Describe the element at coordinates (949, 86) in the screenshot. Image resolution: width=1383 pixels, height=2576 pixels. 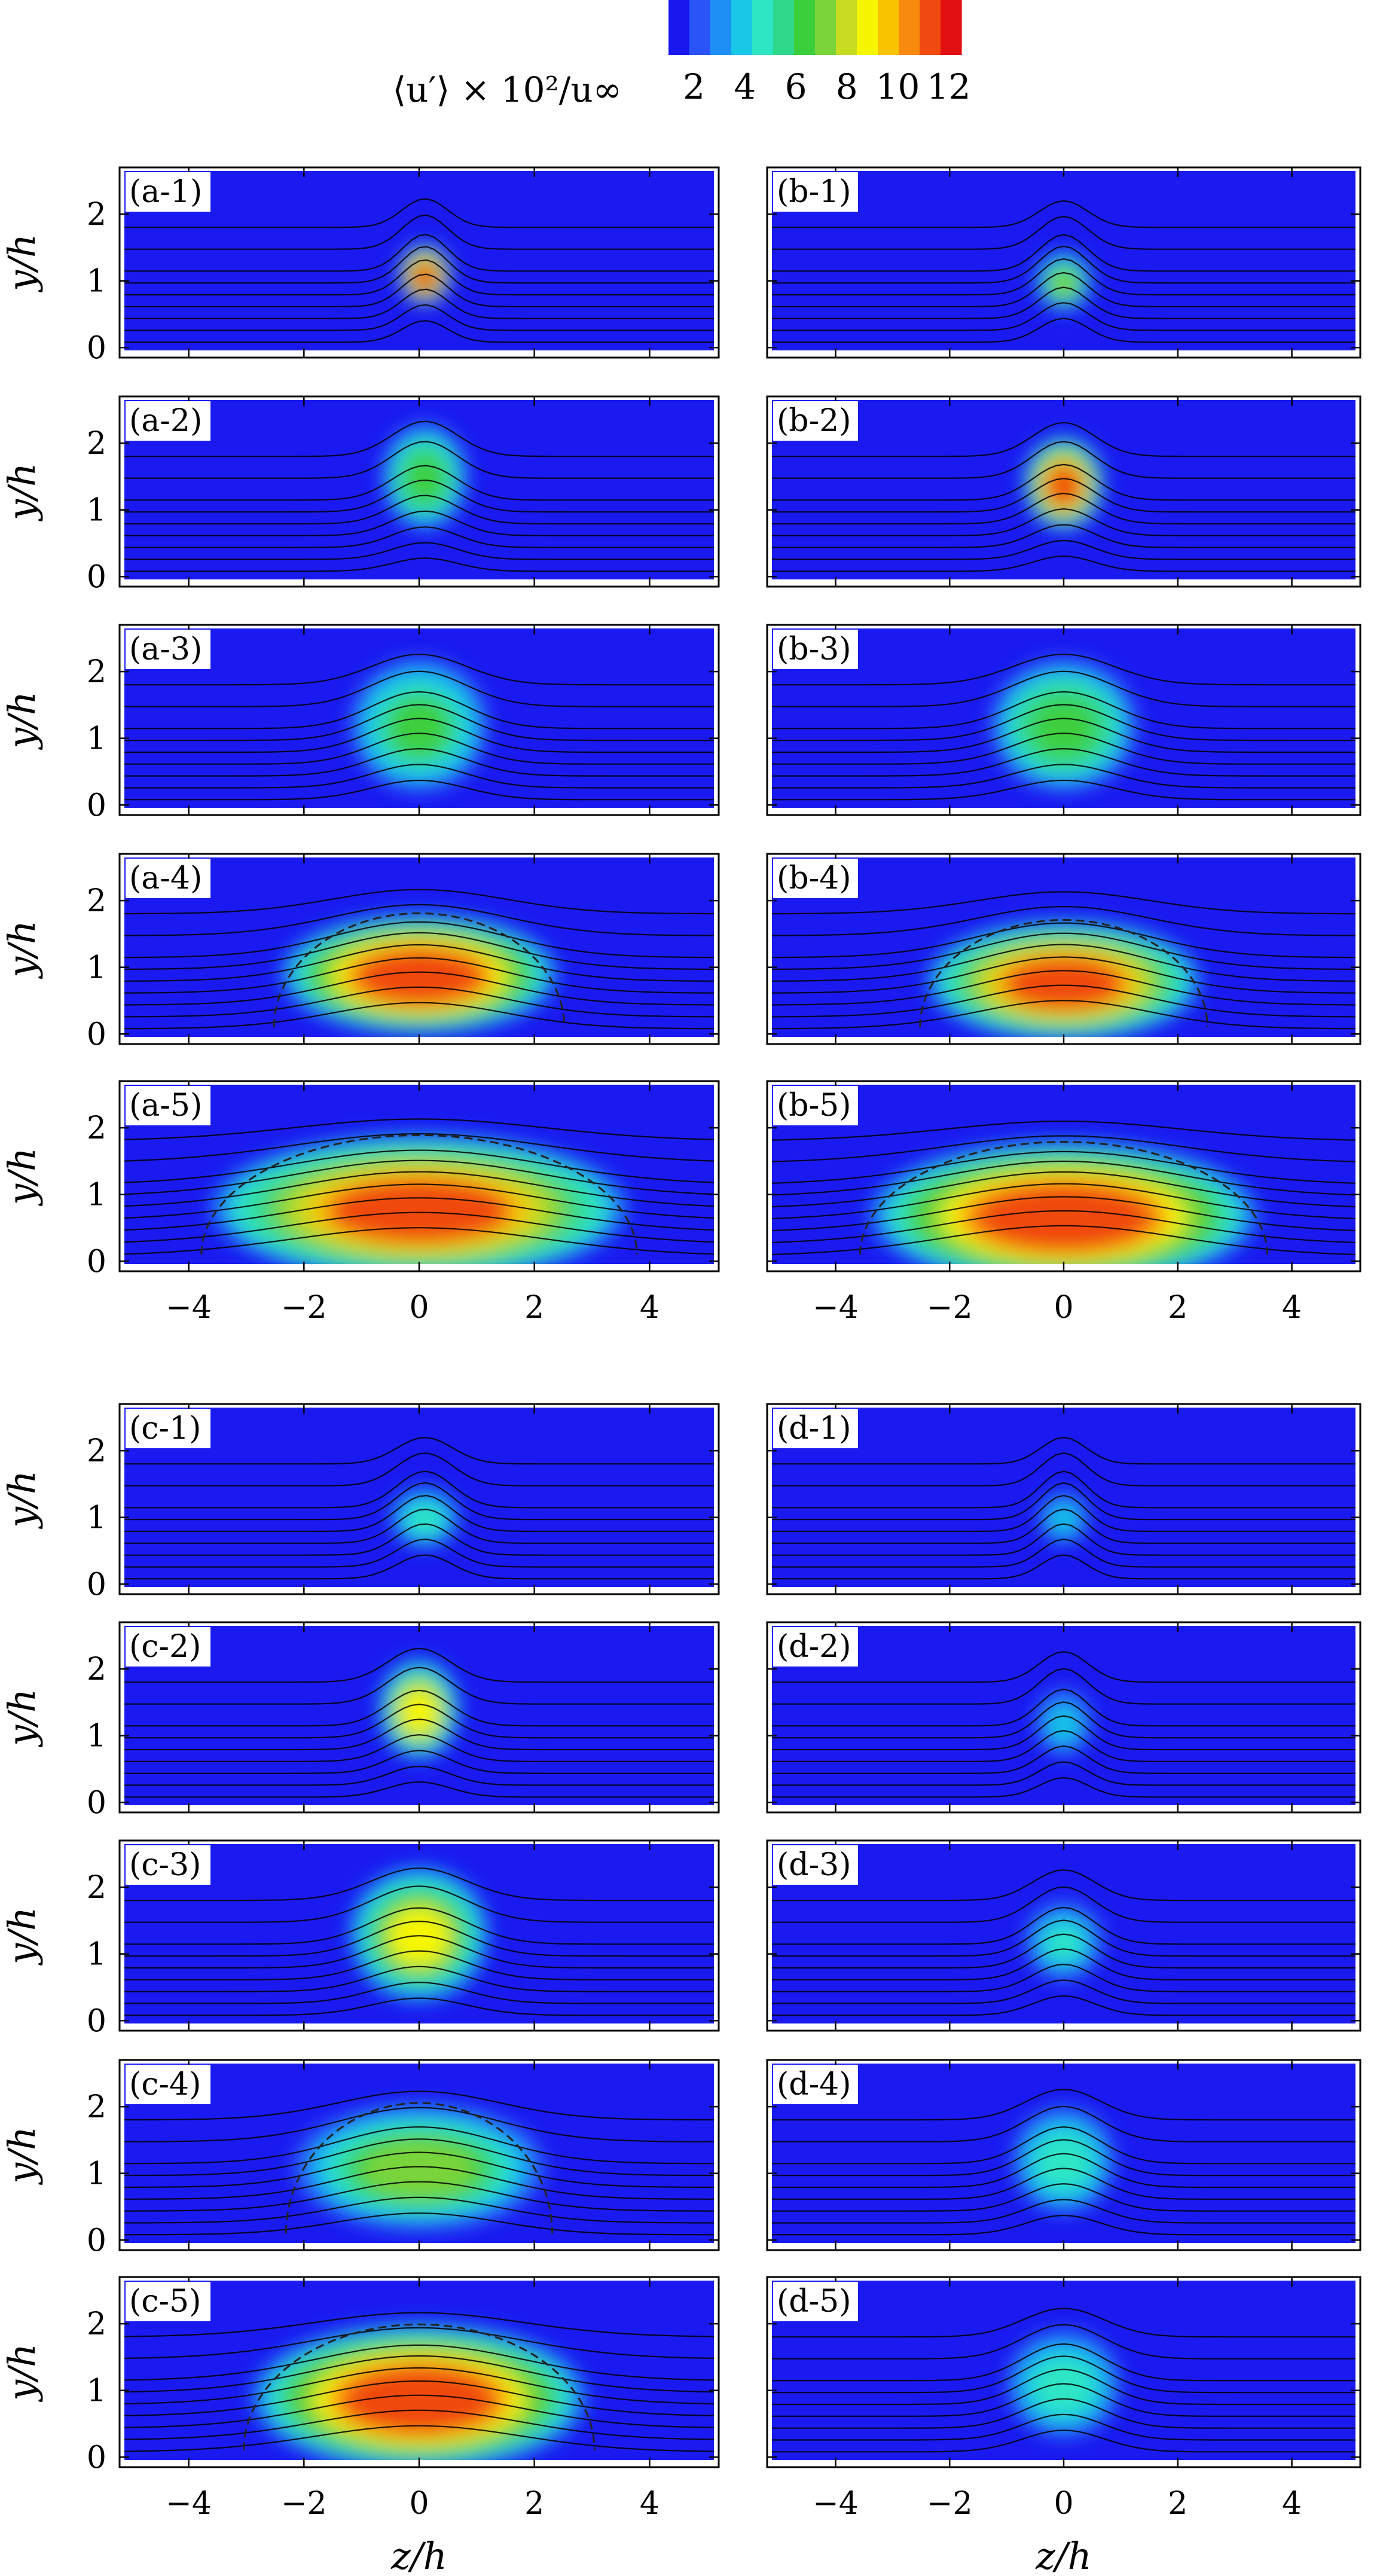
I see `colorbar-tick-label: 12` at that location.